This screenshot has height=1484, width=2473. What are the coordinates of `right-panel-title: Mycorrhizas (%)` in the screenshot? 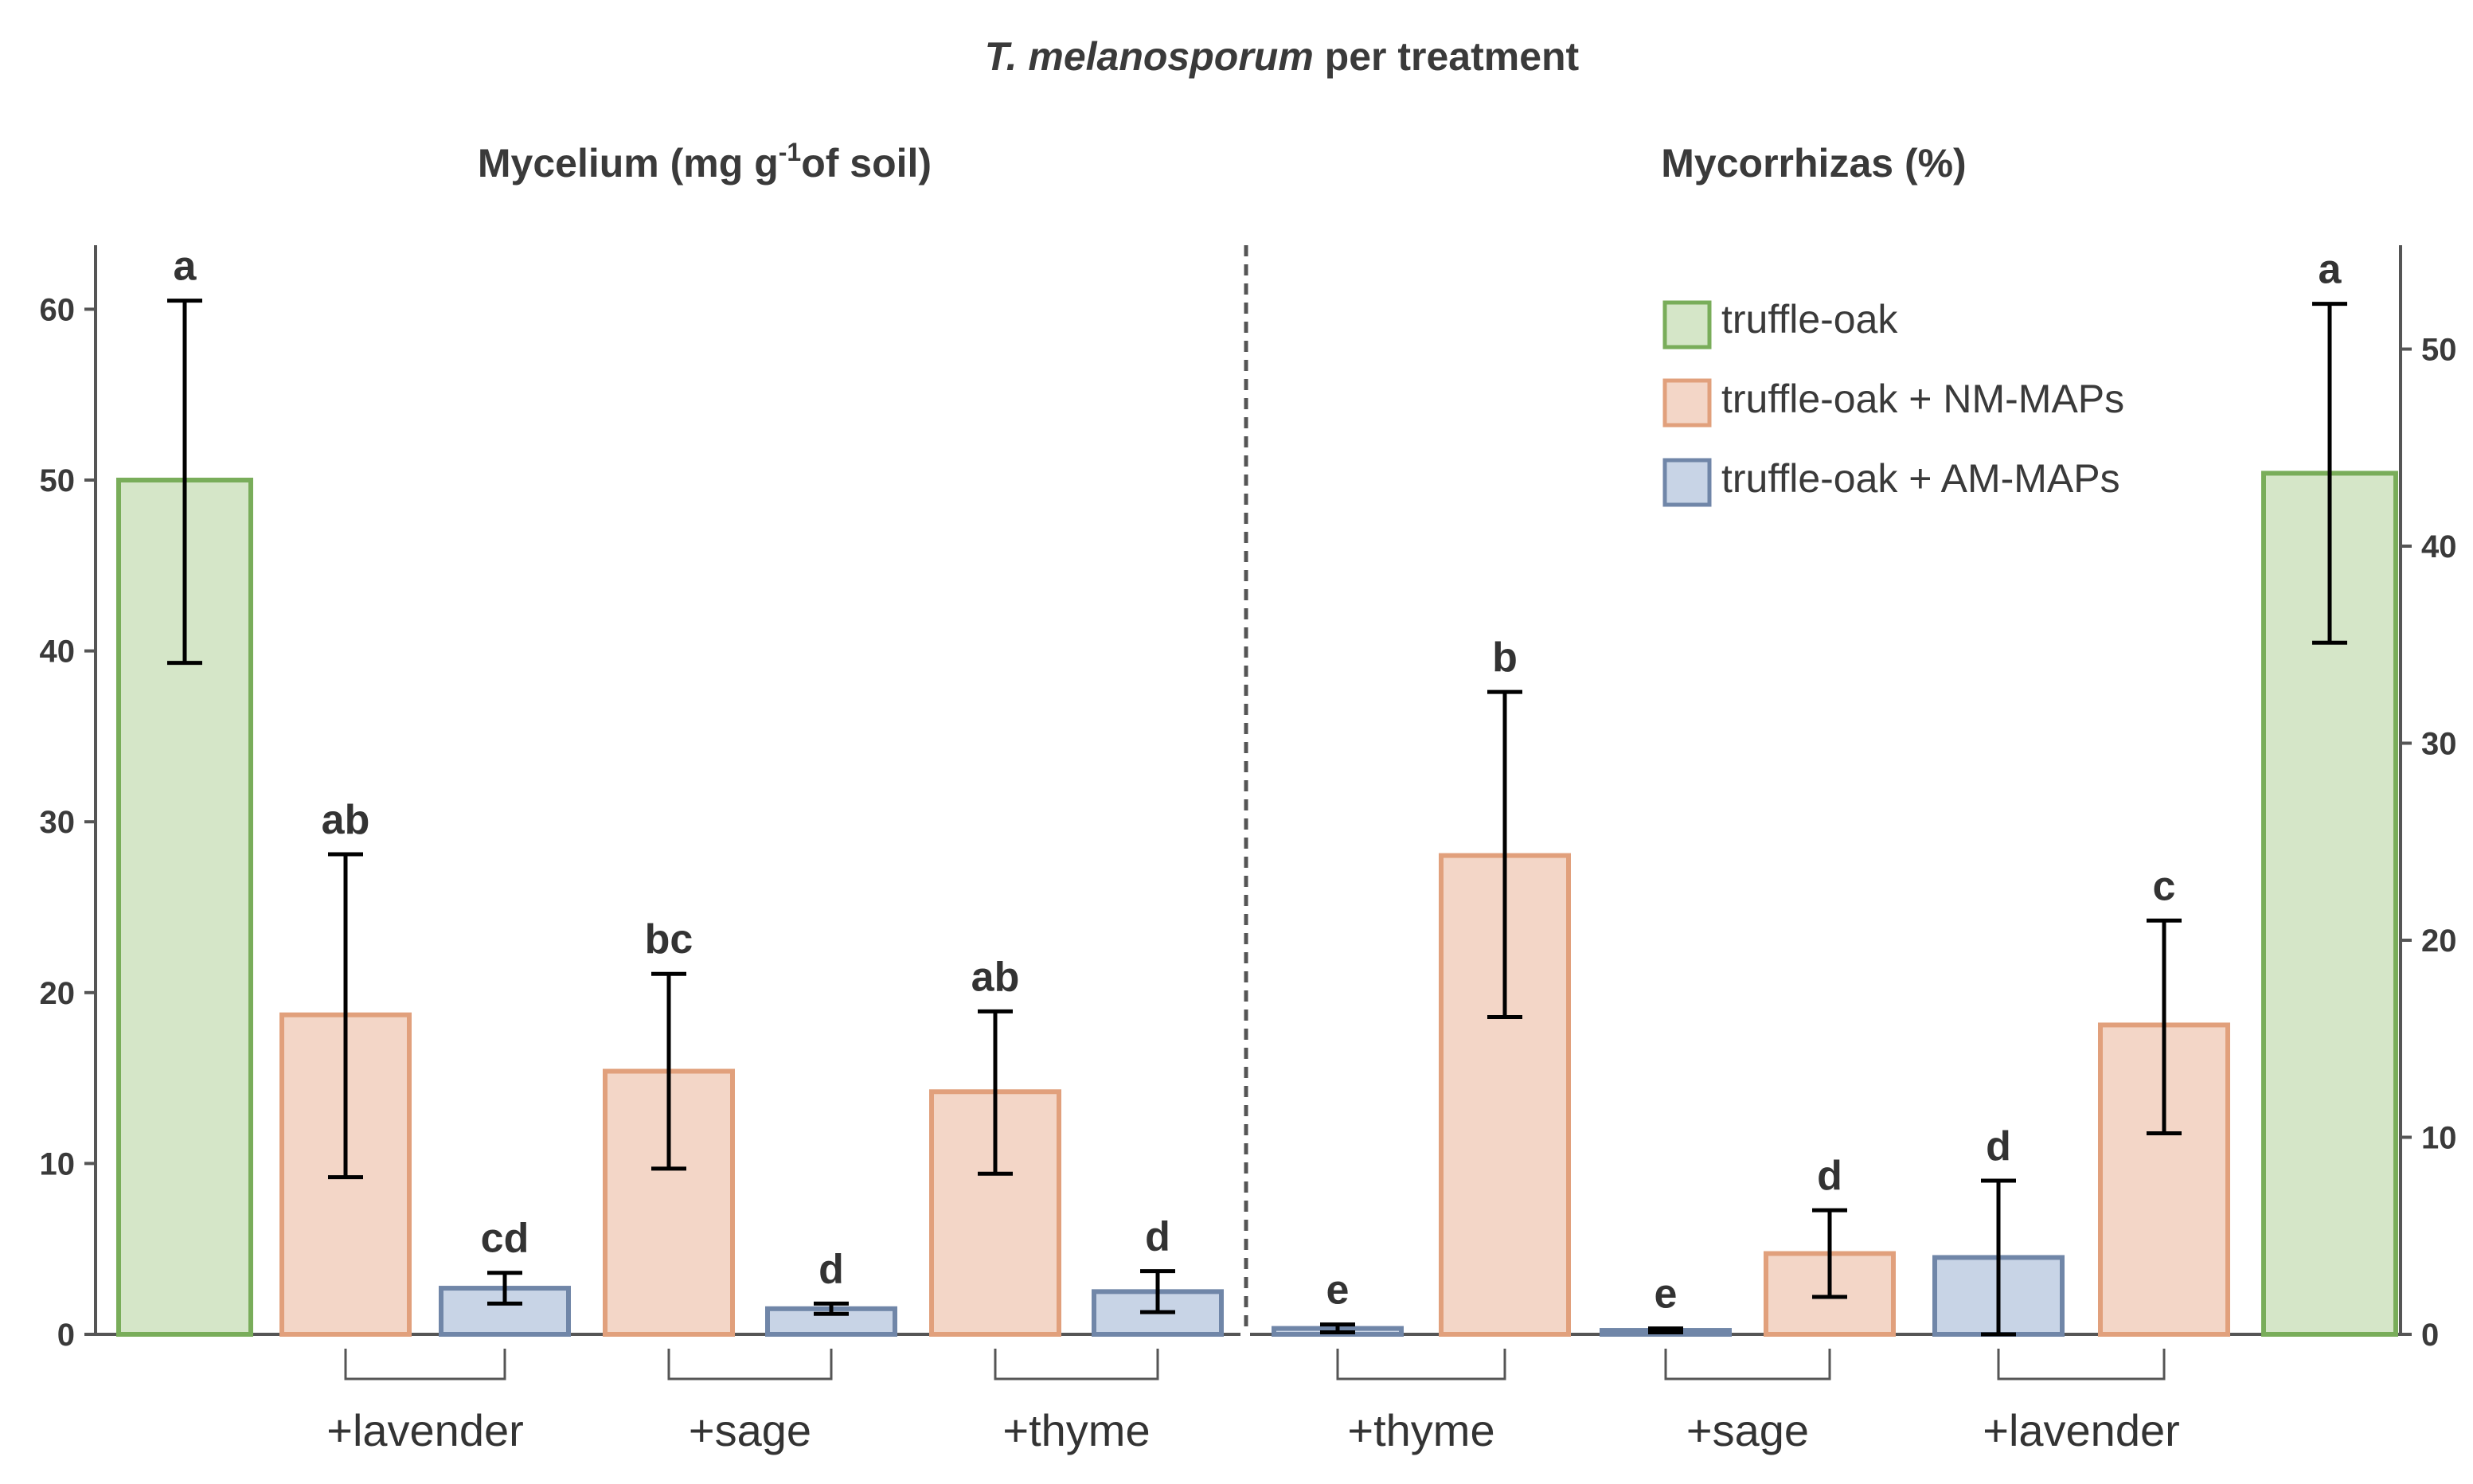 It's located at (1814, 163).